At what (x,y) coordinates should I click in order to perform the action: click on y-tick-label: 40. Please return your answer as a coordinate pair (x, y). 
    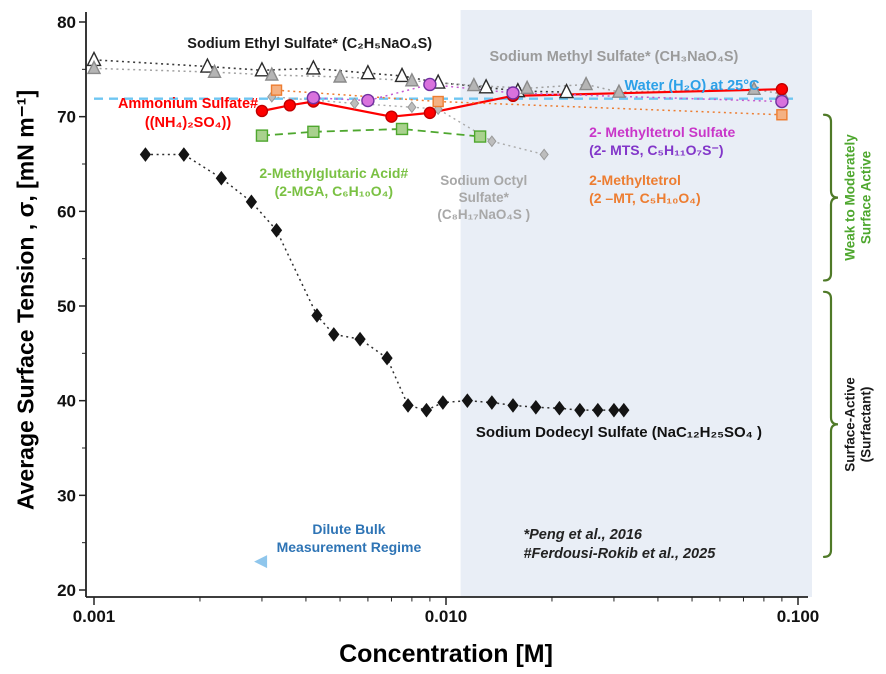
    Looking at the image, I should click on (66, 401).